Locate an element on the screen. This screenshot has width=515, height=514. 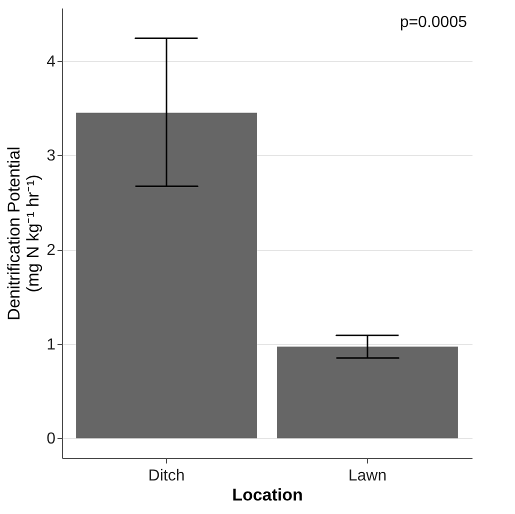
y-tick-label: 2 is located at coordinates (51, 251).